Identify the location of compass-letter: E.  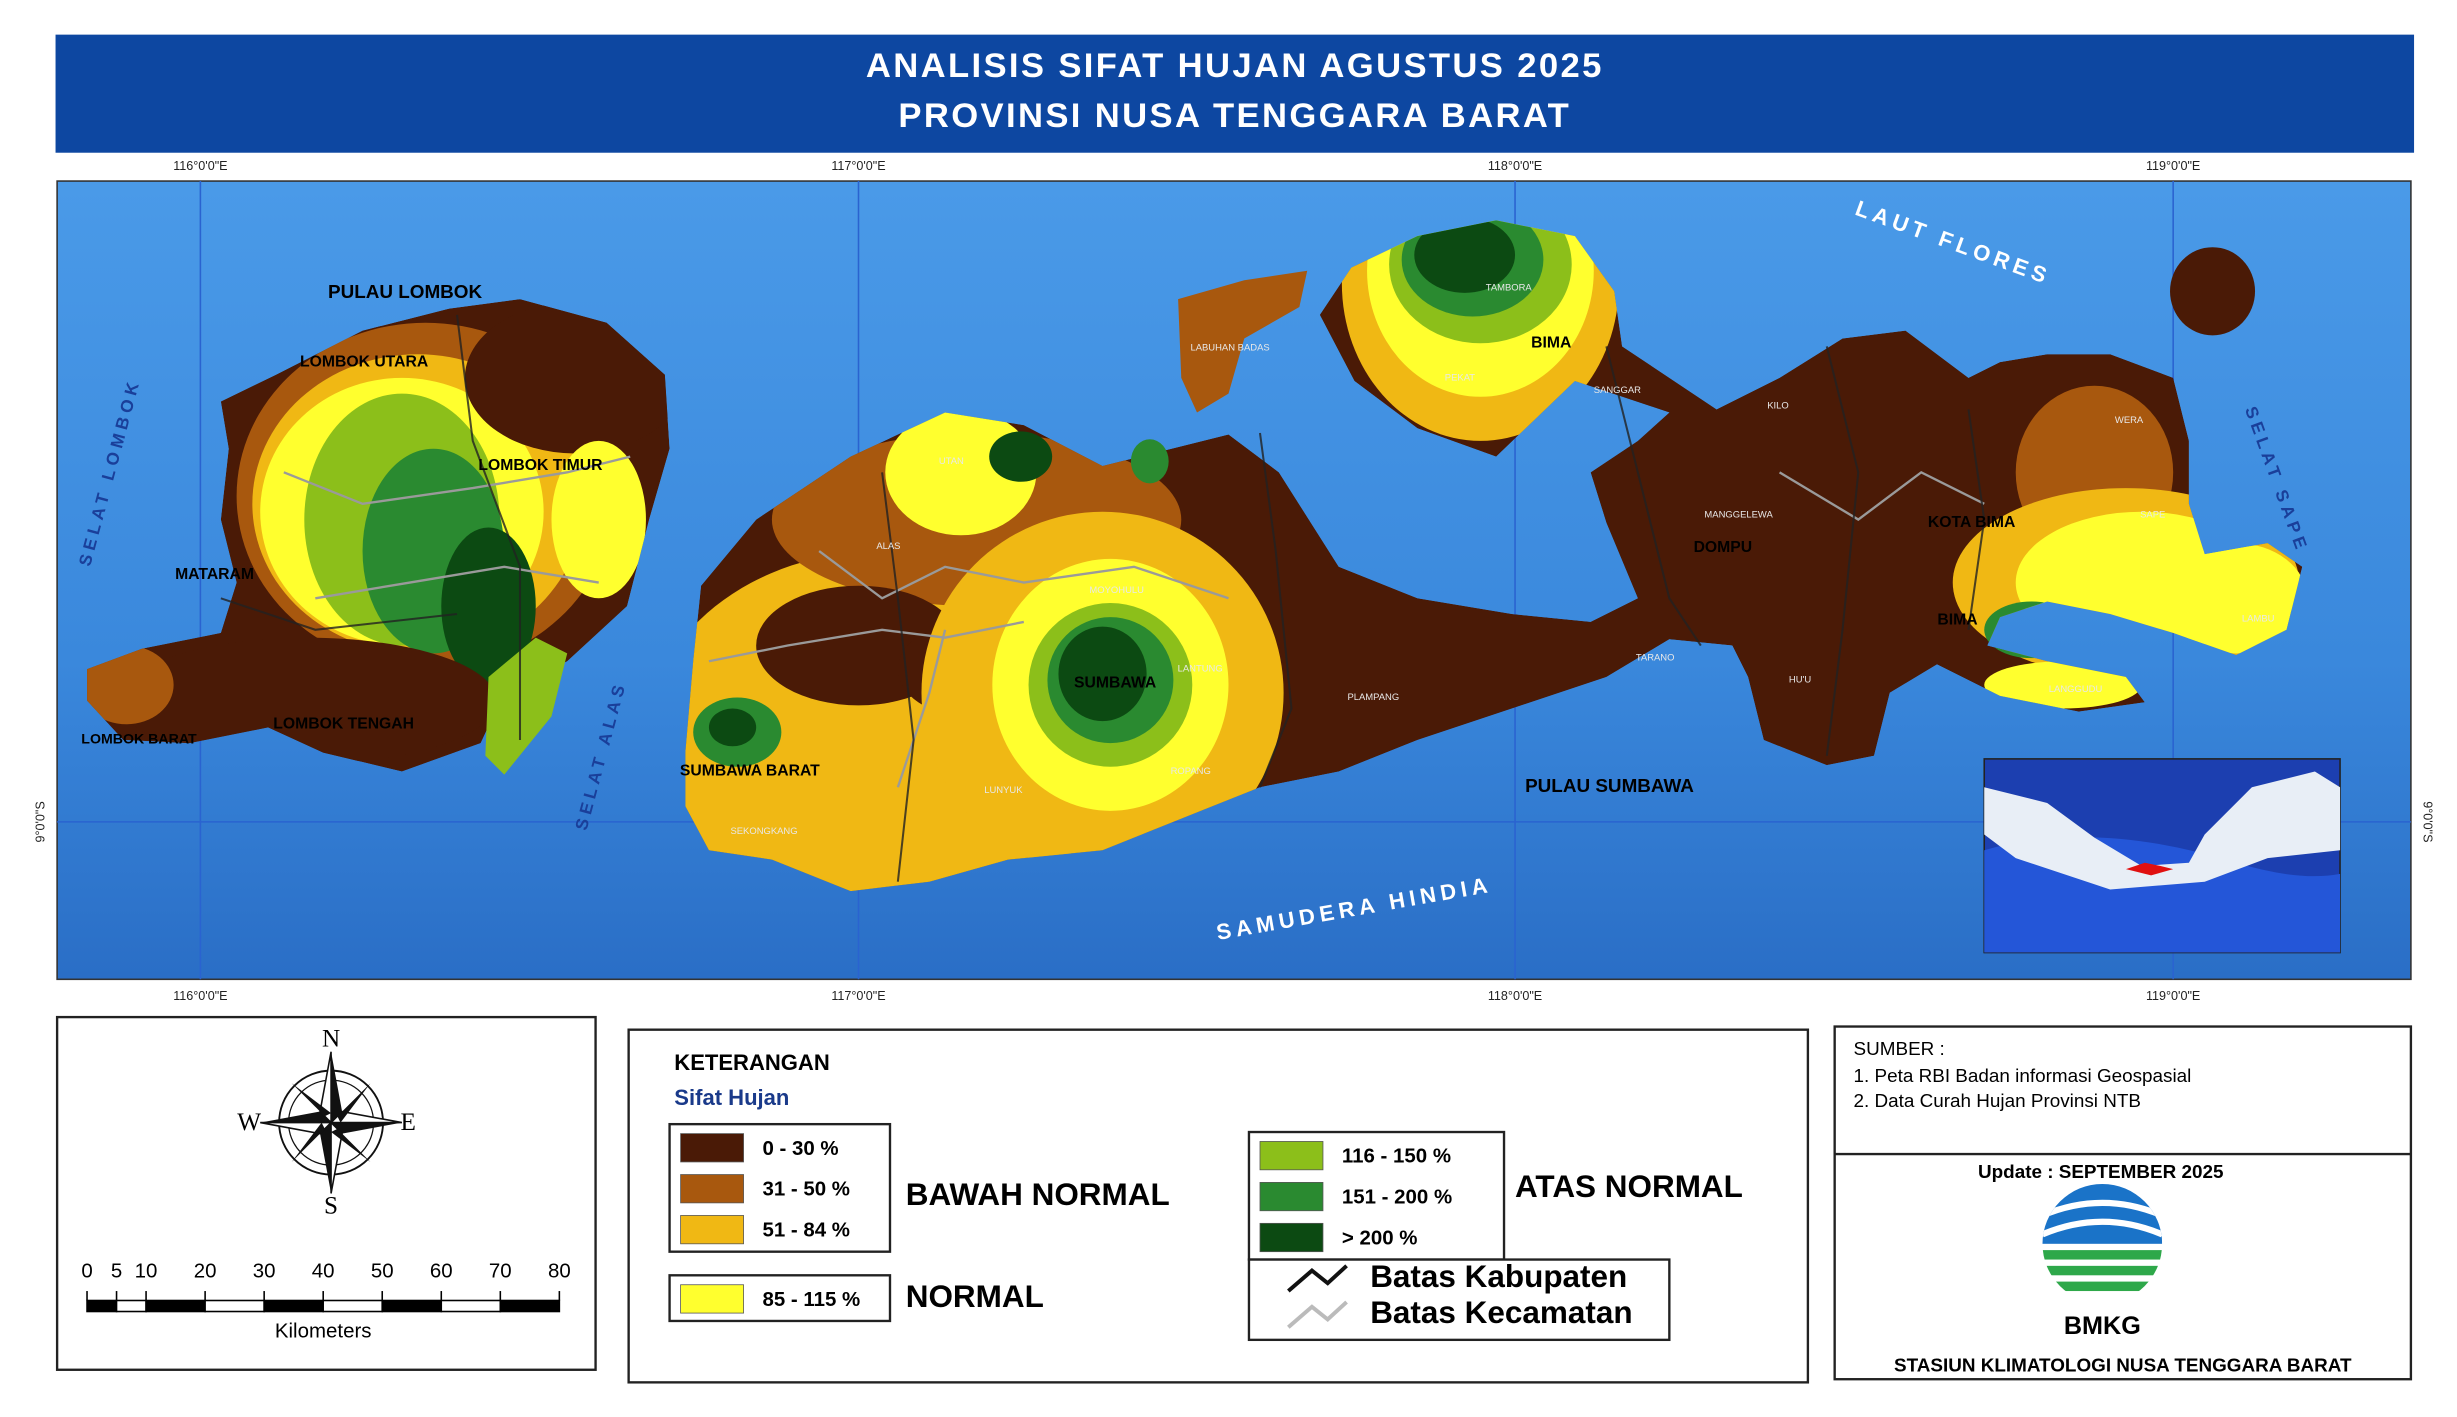
(408, 1122).